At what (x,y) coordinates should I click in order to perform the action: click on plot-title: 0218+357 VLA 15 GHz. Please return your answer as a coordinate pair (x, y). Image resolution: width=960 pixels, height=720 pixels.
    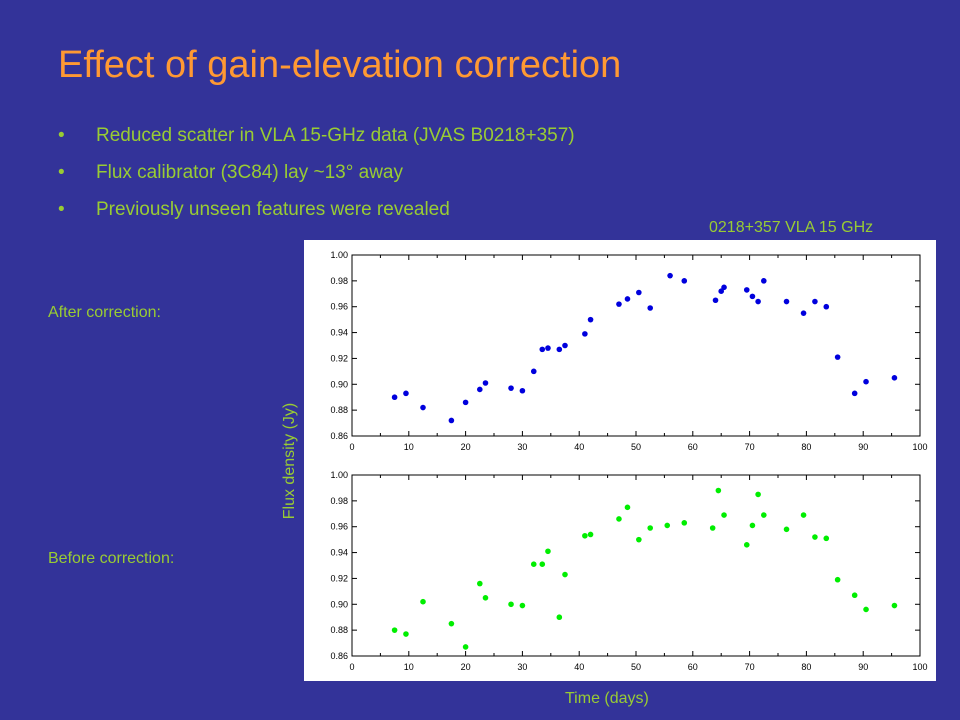
    Looking at the image, I should click on (791, 227).